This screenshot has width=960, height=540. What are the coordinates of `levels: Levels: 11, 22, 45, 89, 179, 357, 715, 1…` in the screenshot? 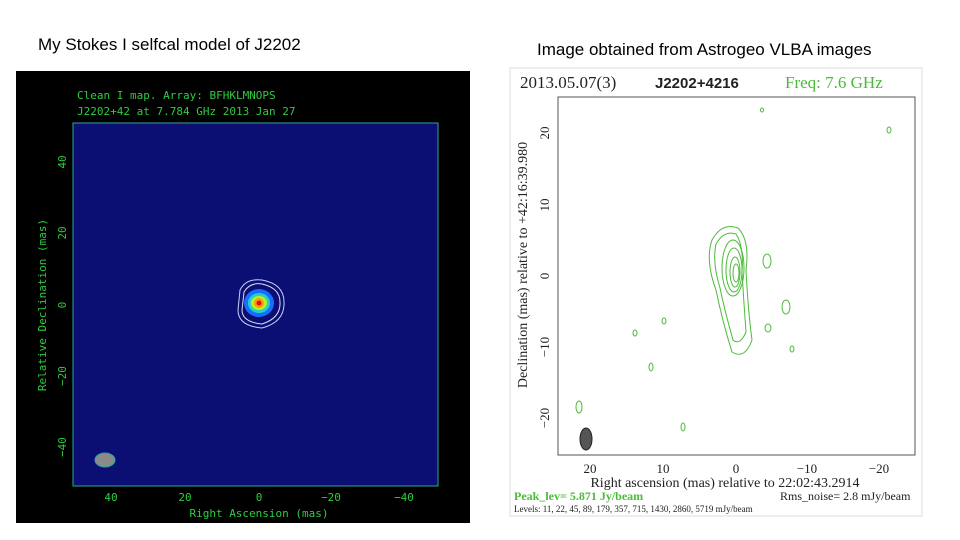 It's located at (633, 509).